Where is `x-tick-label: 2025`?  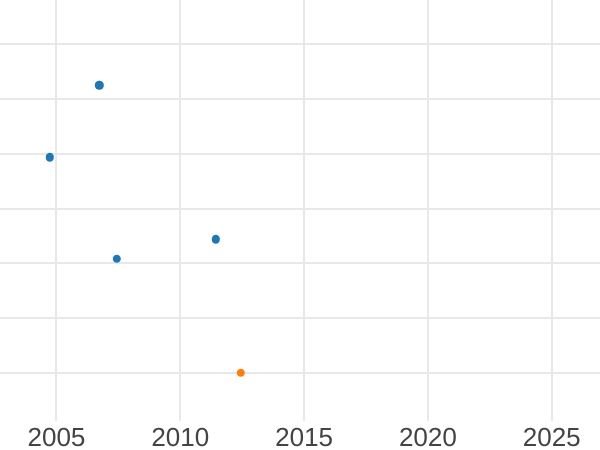 x-tick-label: 2025 is located at coordinates (551, 436).